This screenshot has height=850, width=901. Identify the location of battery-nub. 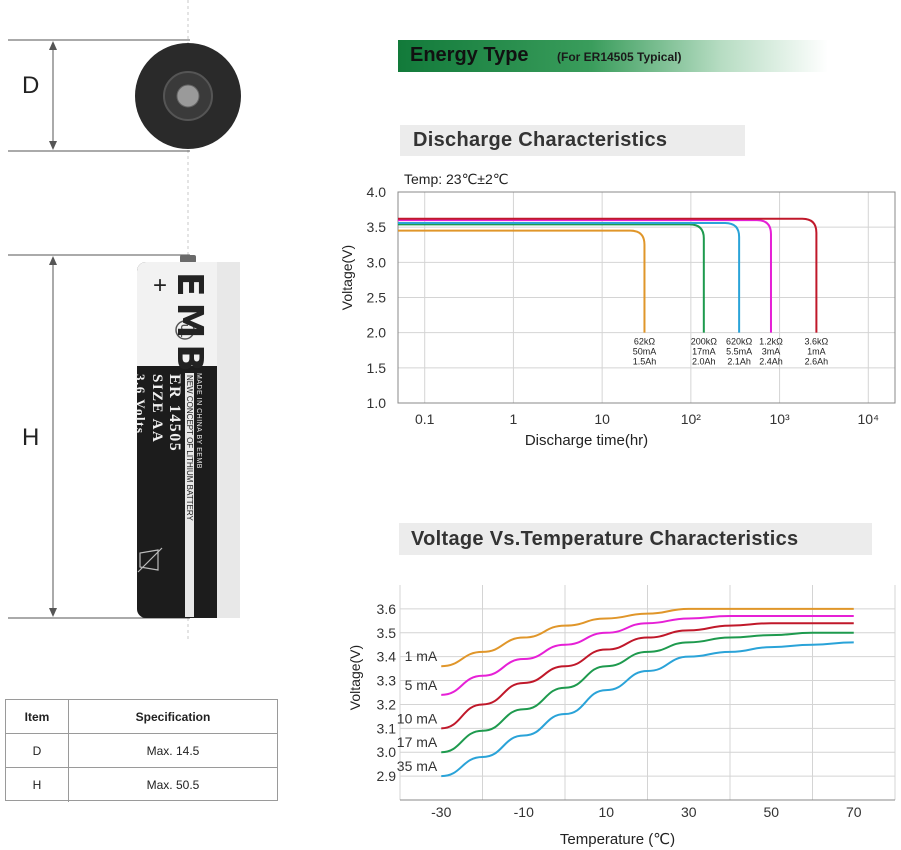
(188, 259).